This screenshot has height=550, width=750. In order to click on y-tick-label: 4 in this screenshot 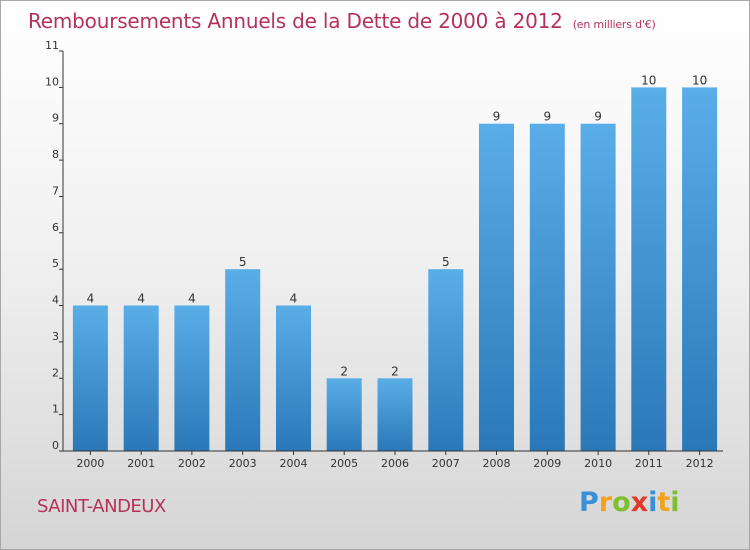, I will do `click(55, 300)`.